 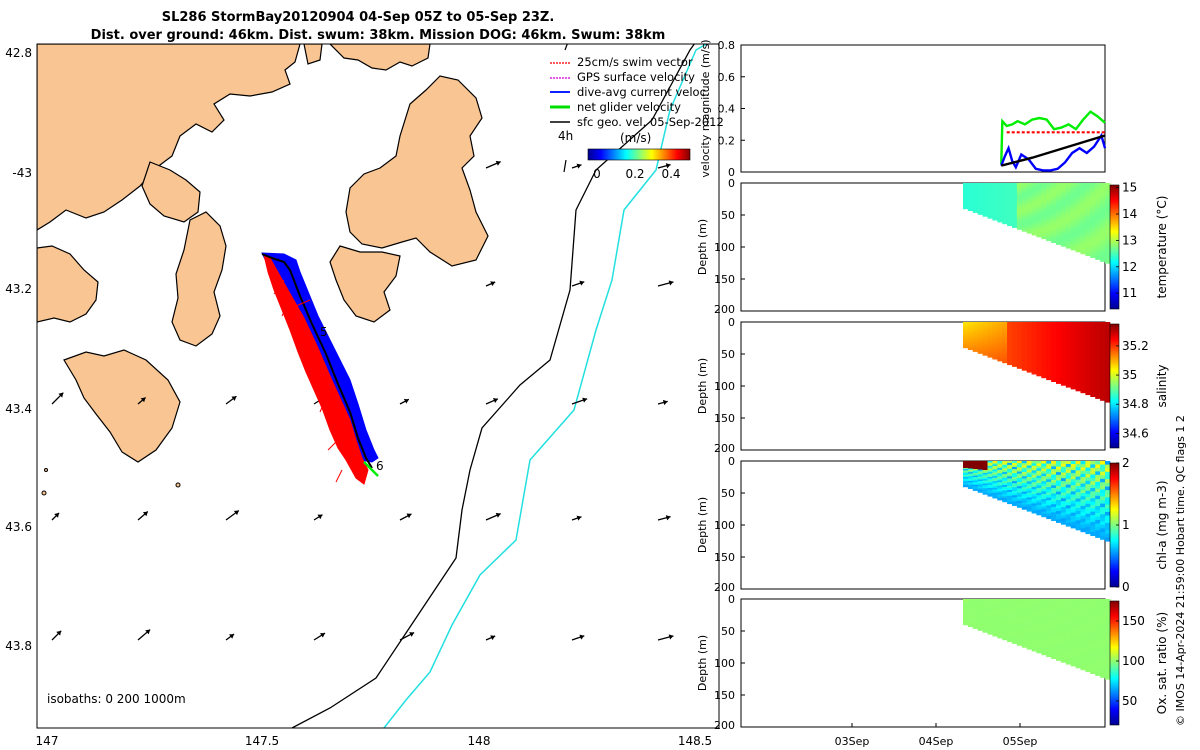 I want to click on legend-item-geo: sfc geo. vel. 05-Sep-2012, so click(x=637, y=122).